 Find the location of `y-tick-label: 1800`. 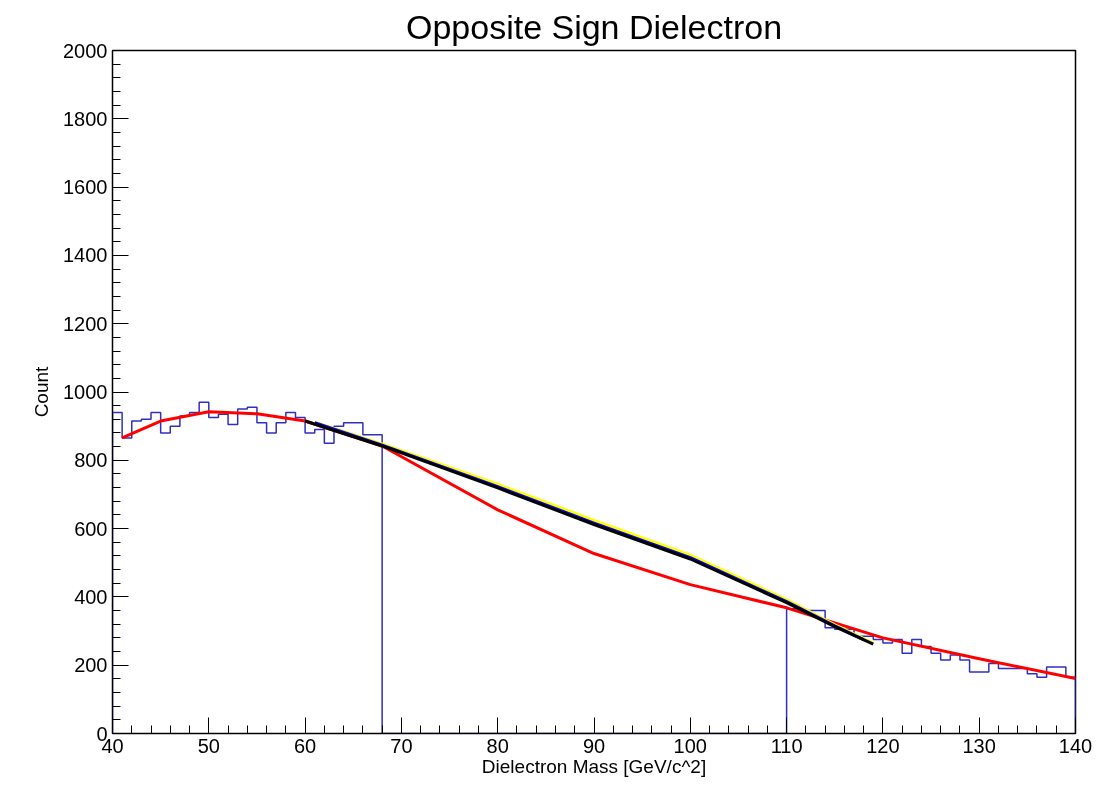

y-tick-label: 1800 is located at coordinates (85, 118).